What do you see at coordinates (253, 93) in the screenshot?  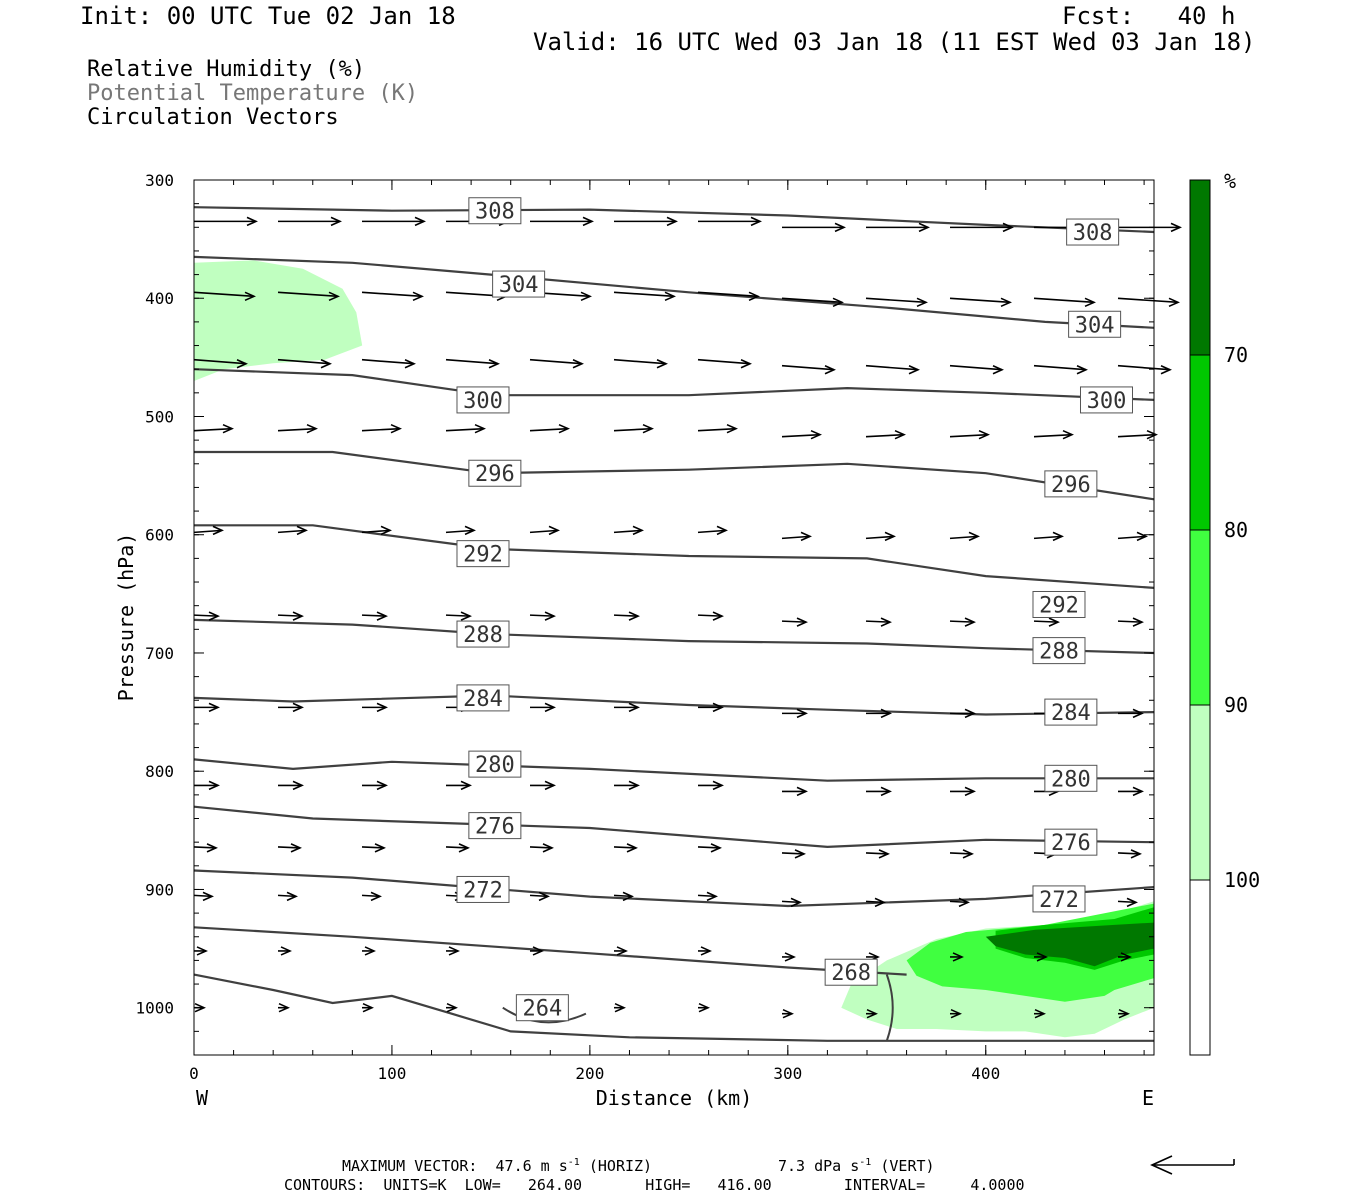 I see `legend-theta: Potential Temperature (K)` at bounding box center [253, 93].